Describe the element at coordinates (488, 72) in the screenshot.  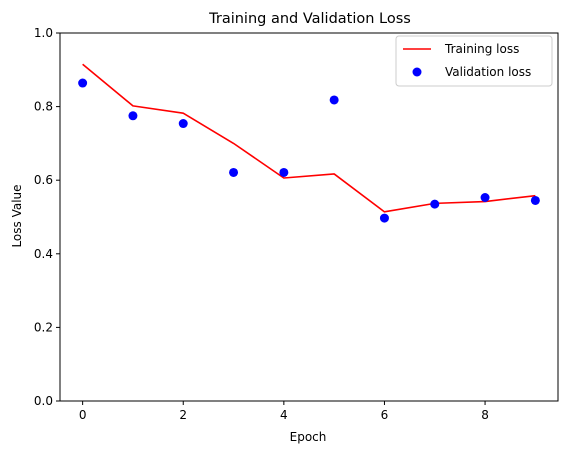
I see `legend-validation-label: Validation loss` at that location.